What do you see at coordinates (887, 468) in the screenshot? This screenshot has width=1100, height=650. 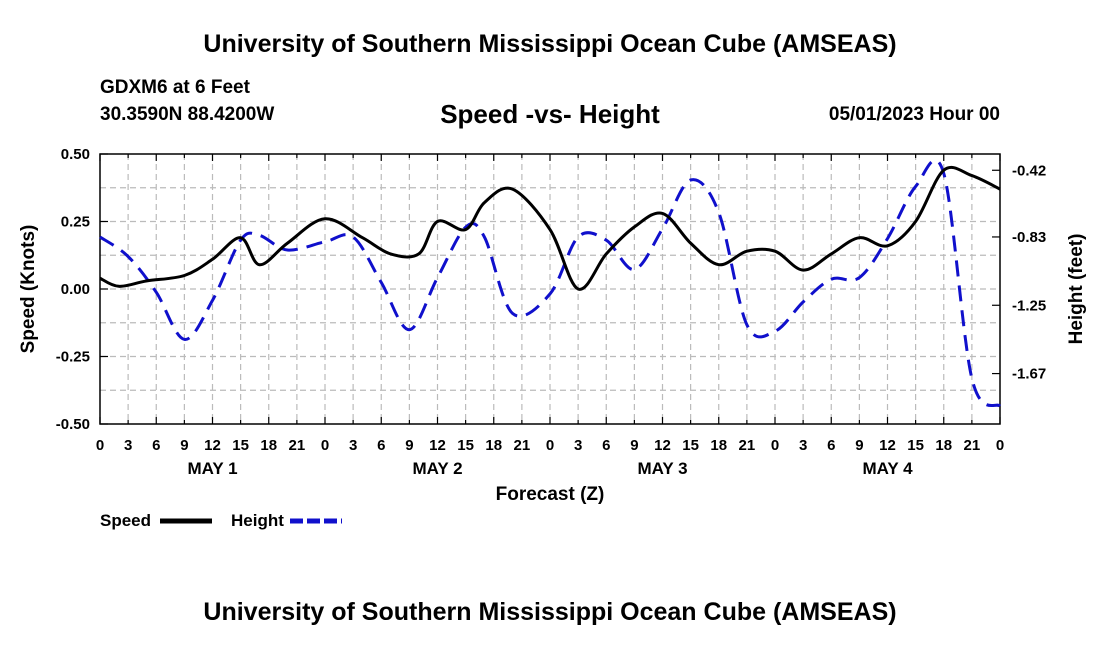 I see `day-label: MAY 4` at bounding box center [887, 468].